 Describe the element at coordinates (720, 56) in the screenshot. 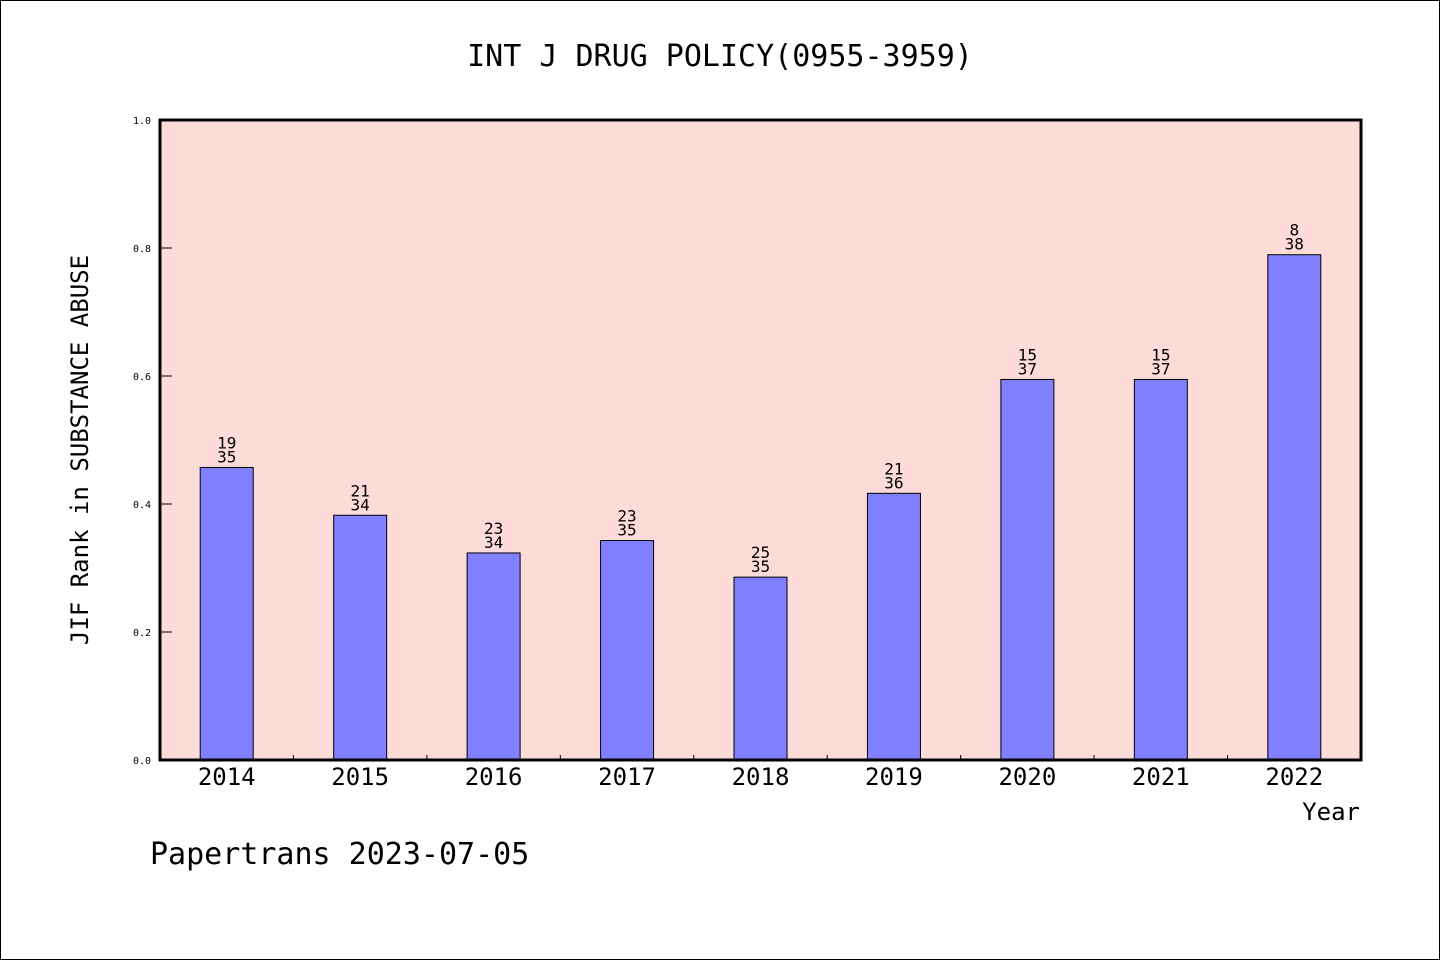

I see `chart-title: INT J DRUG POLICY(0955-3959)` at that location.